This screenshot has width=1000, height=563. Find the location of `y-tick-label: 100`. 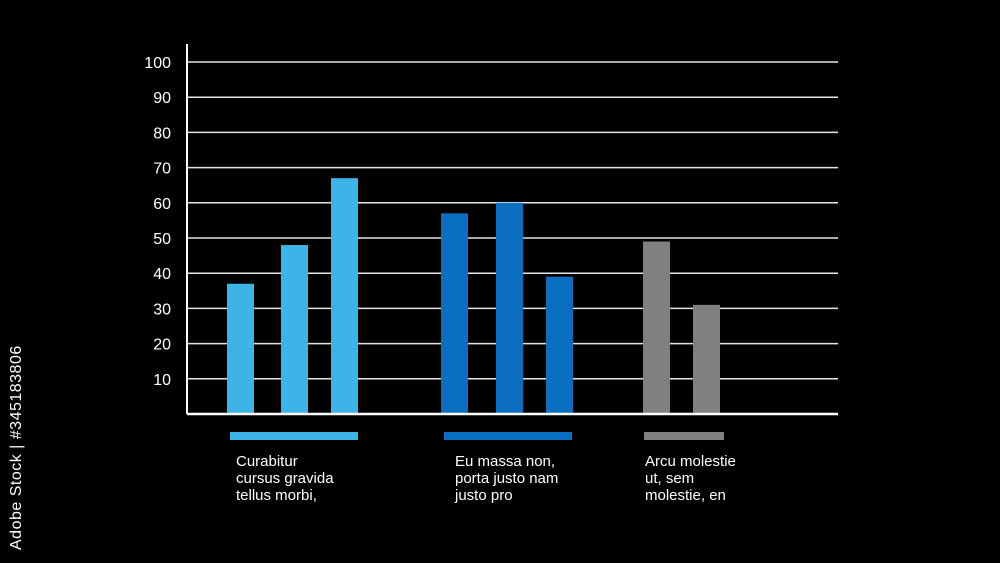

y-tick-label: 100 is located at coordinates (157, 63).